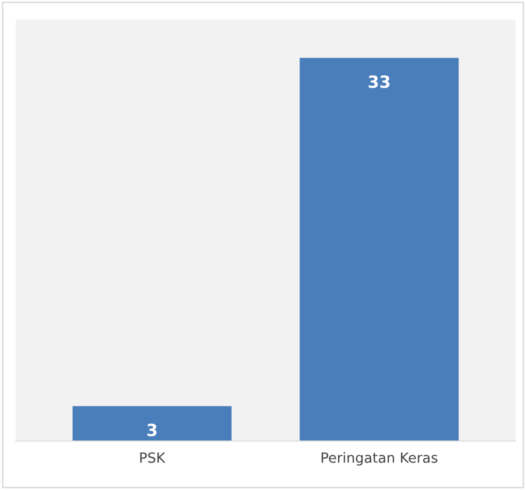 The image size is (526, 490). What do you see at coordinates (153, 457) in the screenshot?
I see `x-tick-label: PSK` at bounding box center [153, 457].